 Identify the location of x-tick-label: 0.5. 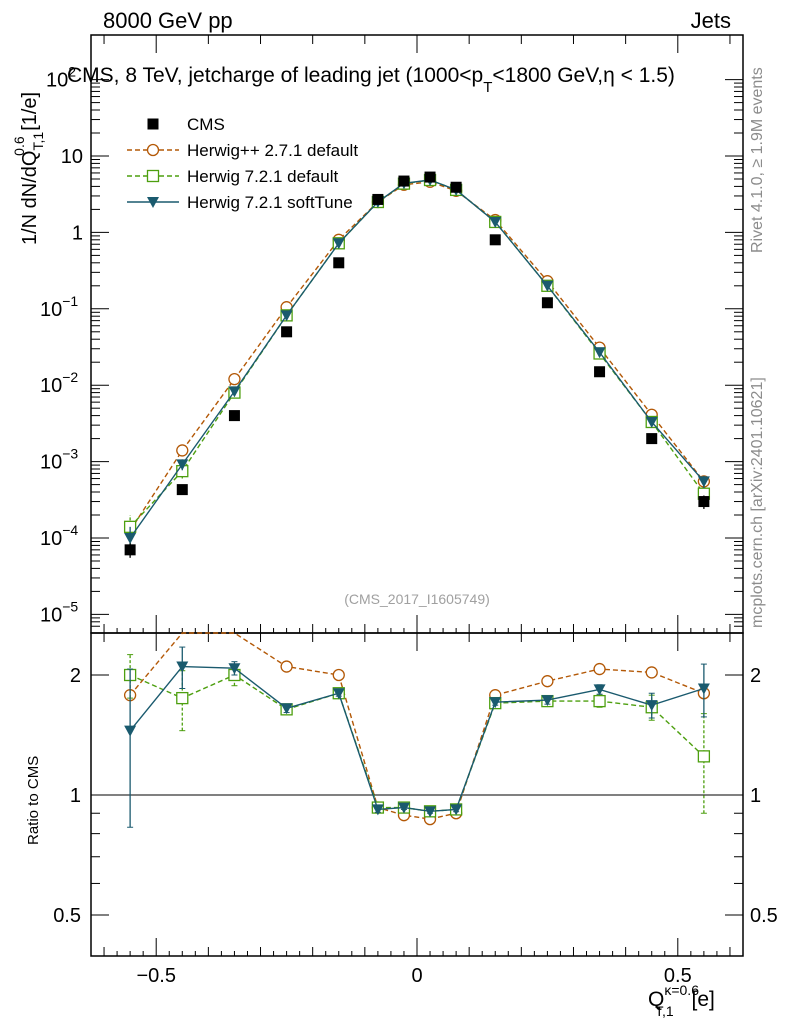
(678, 976).